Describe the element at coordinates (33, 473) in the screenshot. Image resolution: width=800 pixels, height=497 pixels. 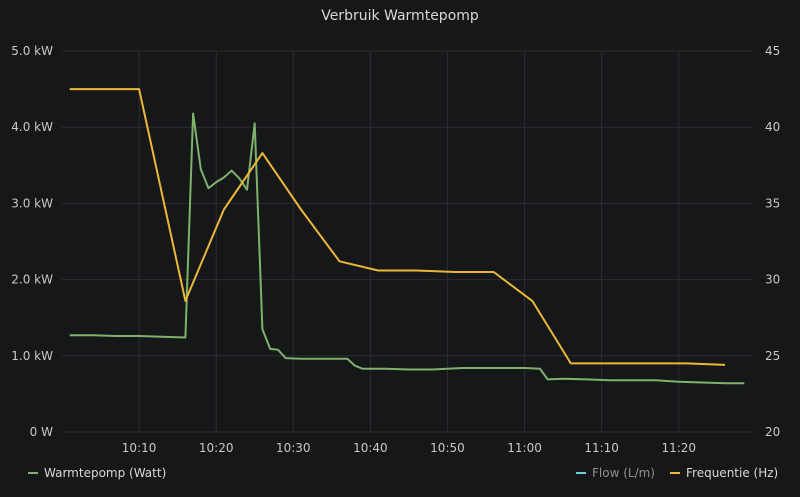
I see `warmtepomp-swatch` at that location.